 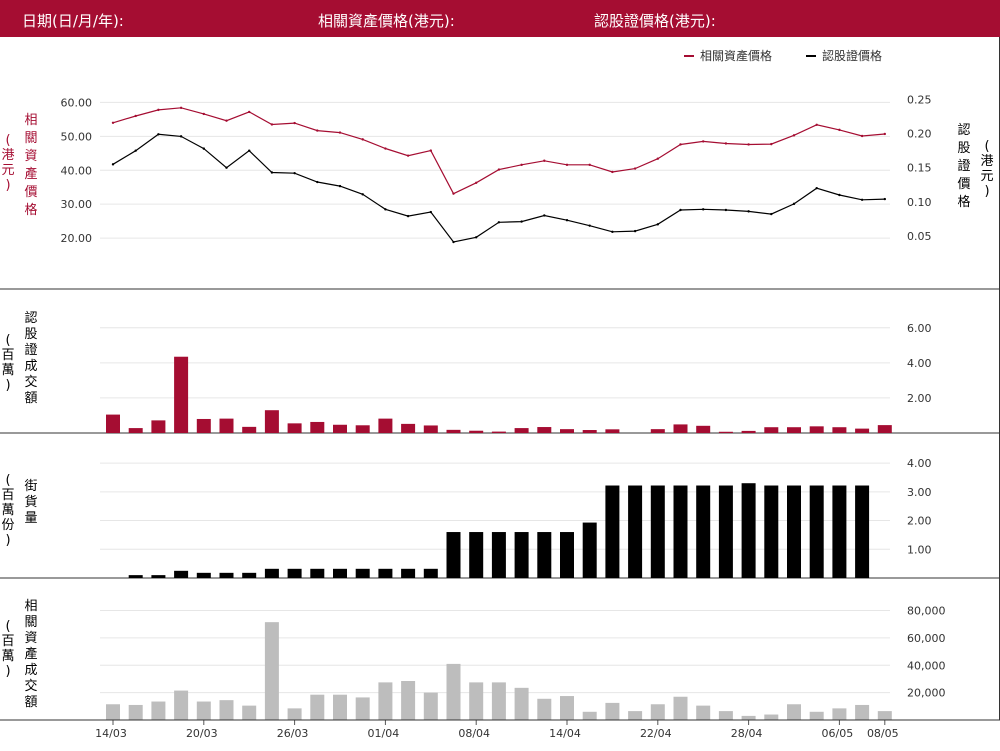 What do you see at coordinates (498, 151) in the screenshot?
I see `asset-price-series-line` at bounding box center [498, 151].